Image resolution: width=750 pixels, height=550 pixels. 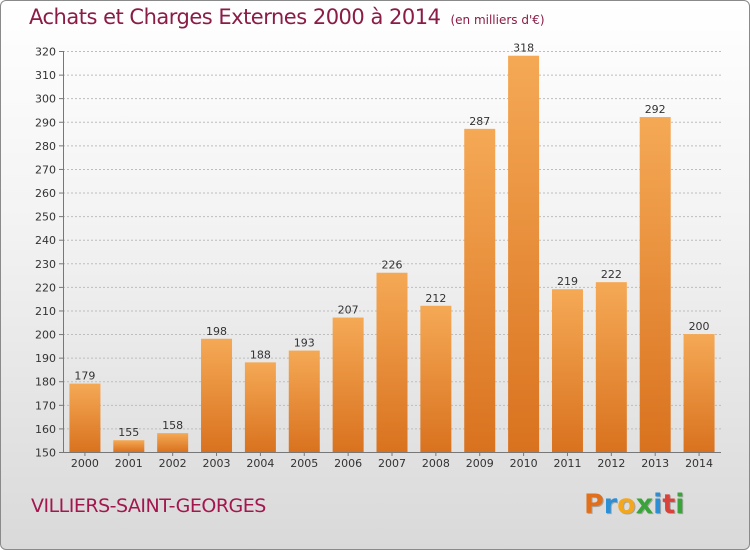 What do you see at coordinates (524, 463) in the screenshot?
I see `x-tick-label: 2010` at bounding box center [524, 463].